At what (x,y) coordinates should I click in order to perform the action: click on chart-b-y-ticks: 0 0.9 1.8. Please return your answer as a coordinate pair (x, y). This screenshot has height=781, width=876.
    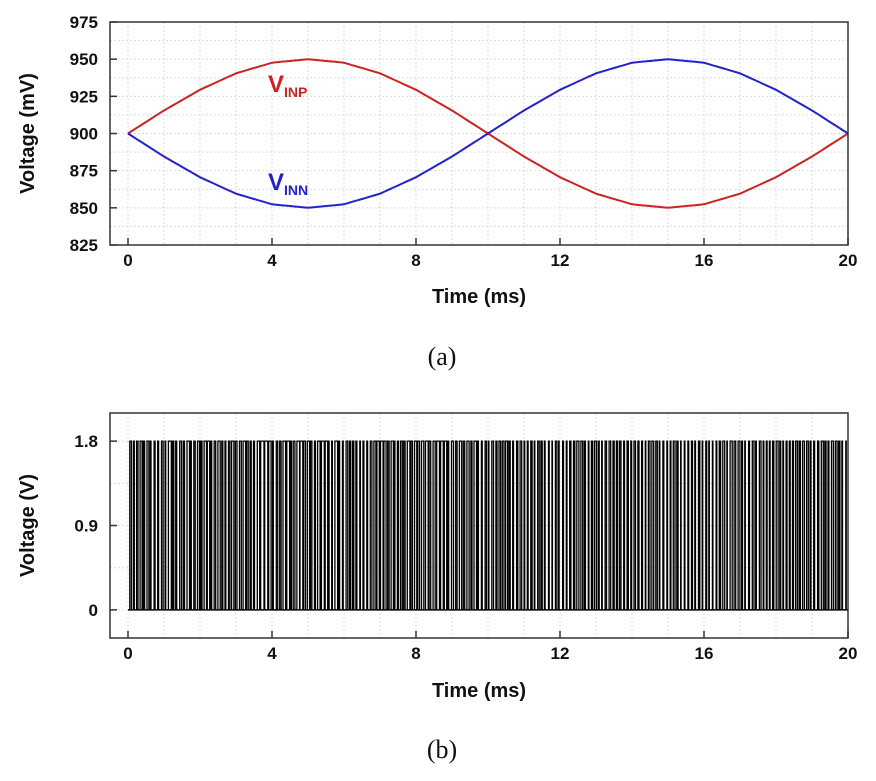
    Looking at the image, I should click on (95, 526).